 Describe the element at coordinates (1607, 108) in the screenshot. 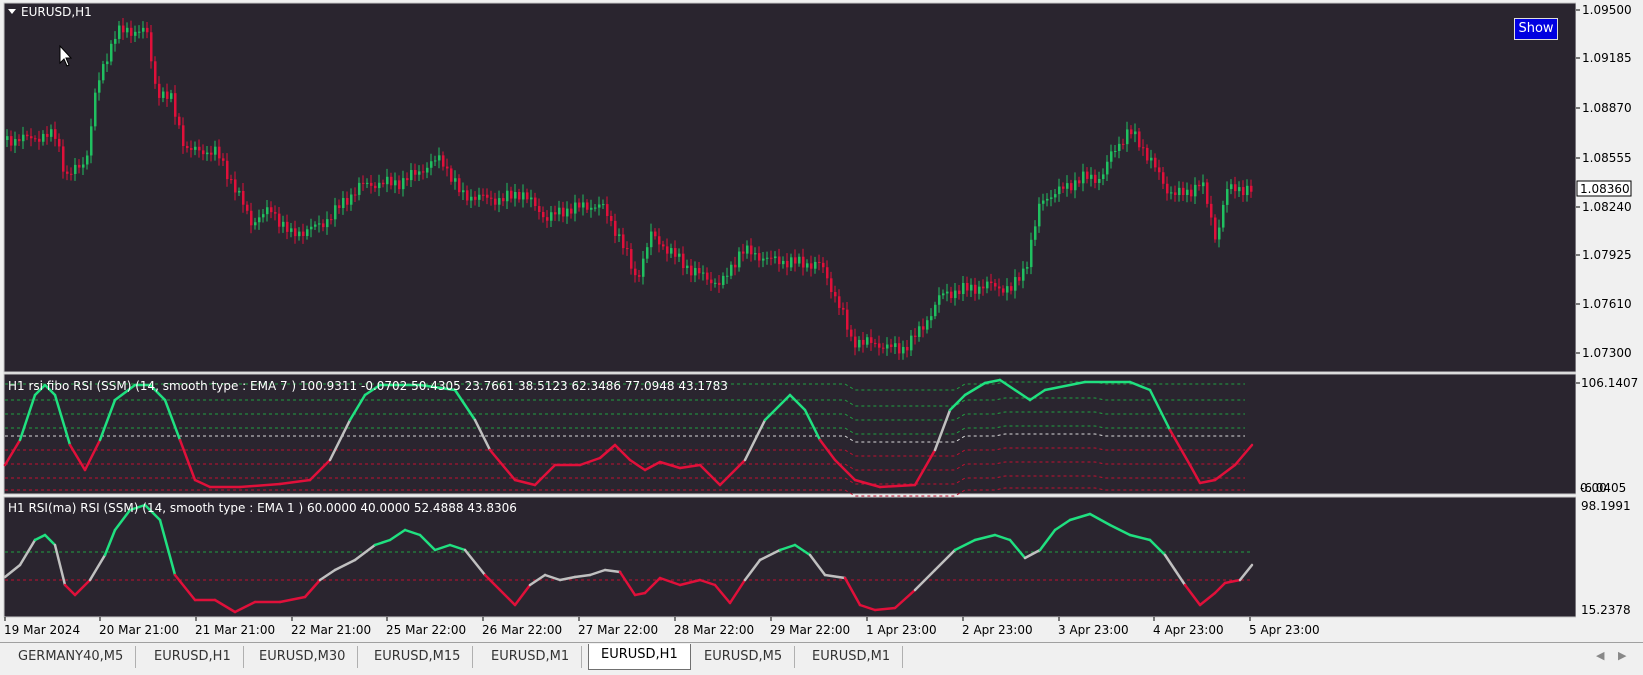

I see `price-tick-label: 1.08870` at that location.